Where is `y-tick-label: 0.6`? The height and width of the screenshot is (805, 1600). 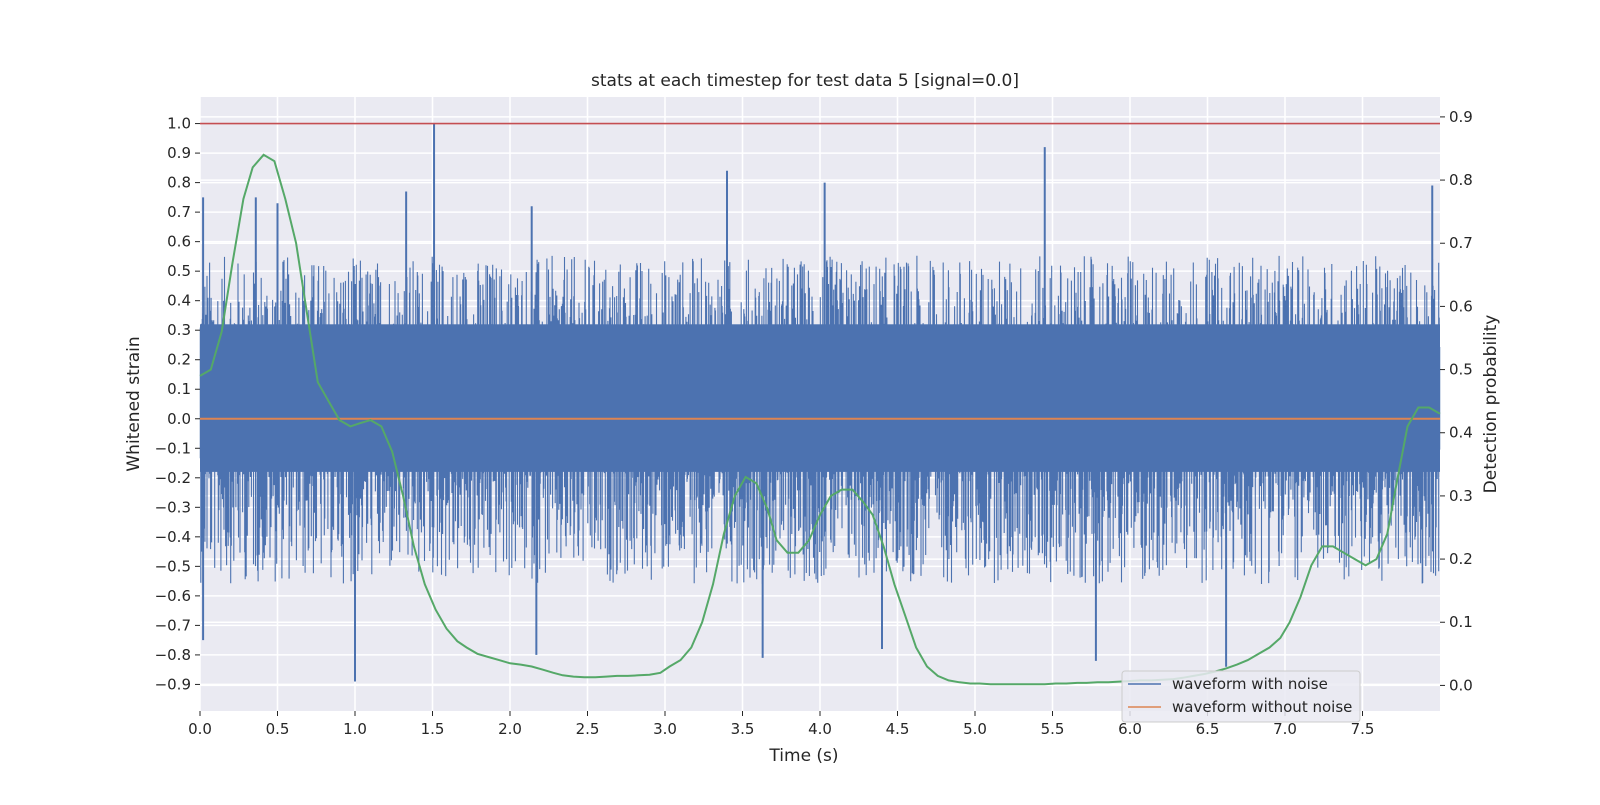 y-tick-label: 0.6 is located at coordinates (179, 242).